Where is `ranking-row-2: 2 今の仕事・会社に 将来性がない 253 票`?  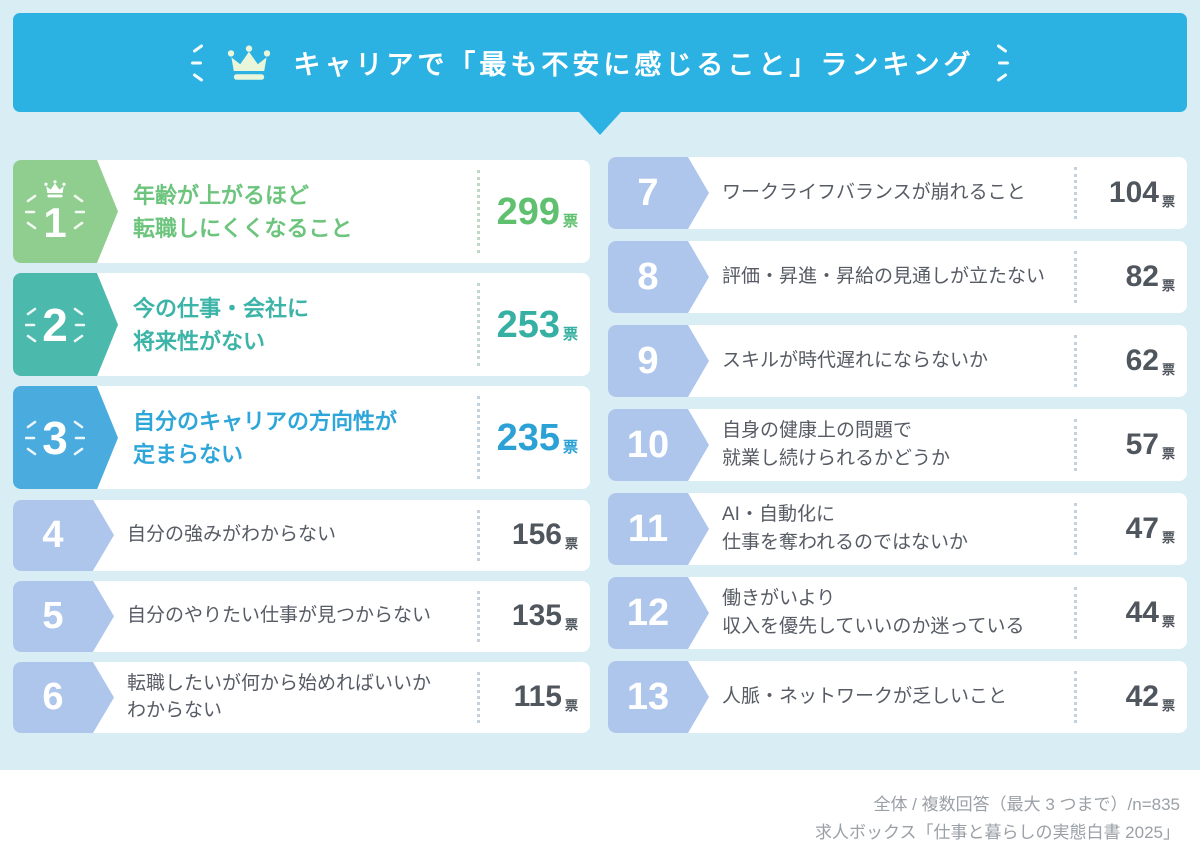
ranking-row-2: 2 今の仕事・会社に 将来性がない 253 票 is located at coordinates (301, 325).